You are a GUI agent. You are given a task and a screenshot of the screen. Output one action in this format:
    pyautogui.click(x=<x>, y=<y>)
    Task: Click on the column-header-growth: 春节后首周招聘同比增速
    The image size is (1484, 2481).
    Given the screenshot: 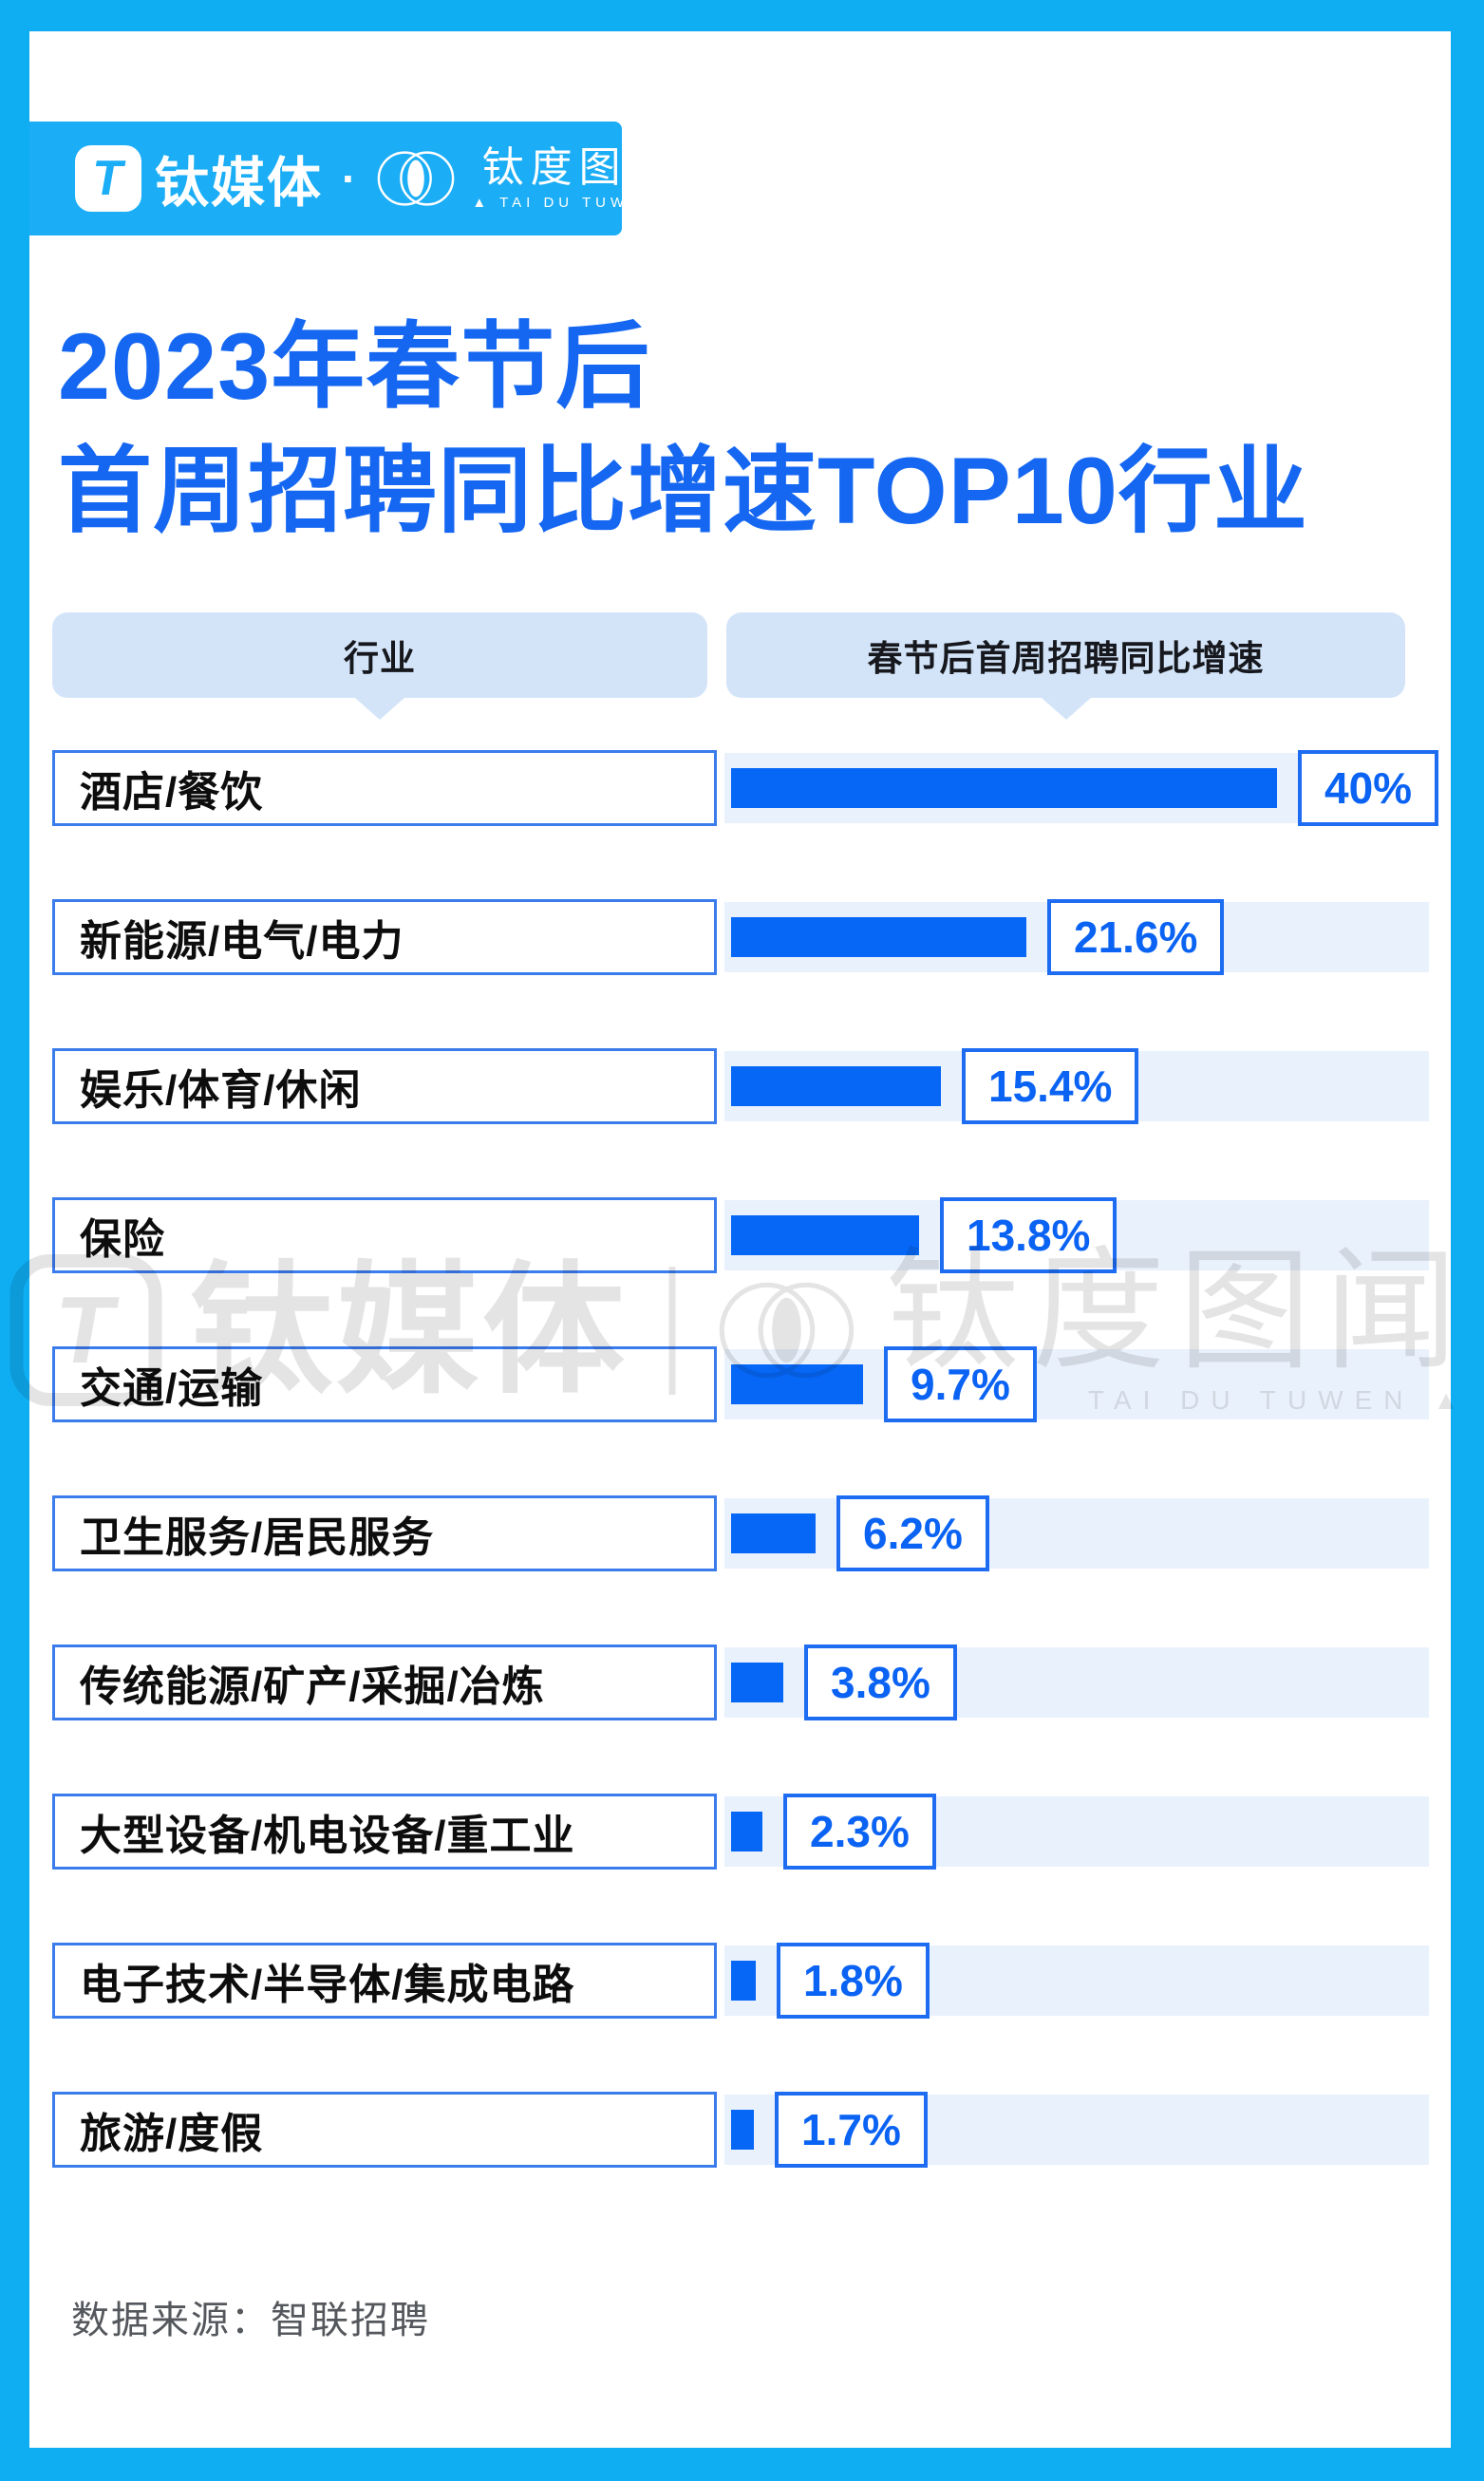 What is the action you would take?
    pyautogui.click(x=1065, y=666)
    